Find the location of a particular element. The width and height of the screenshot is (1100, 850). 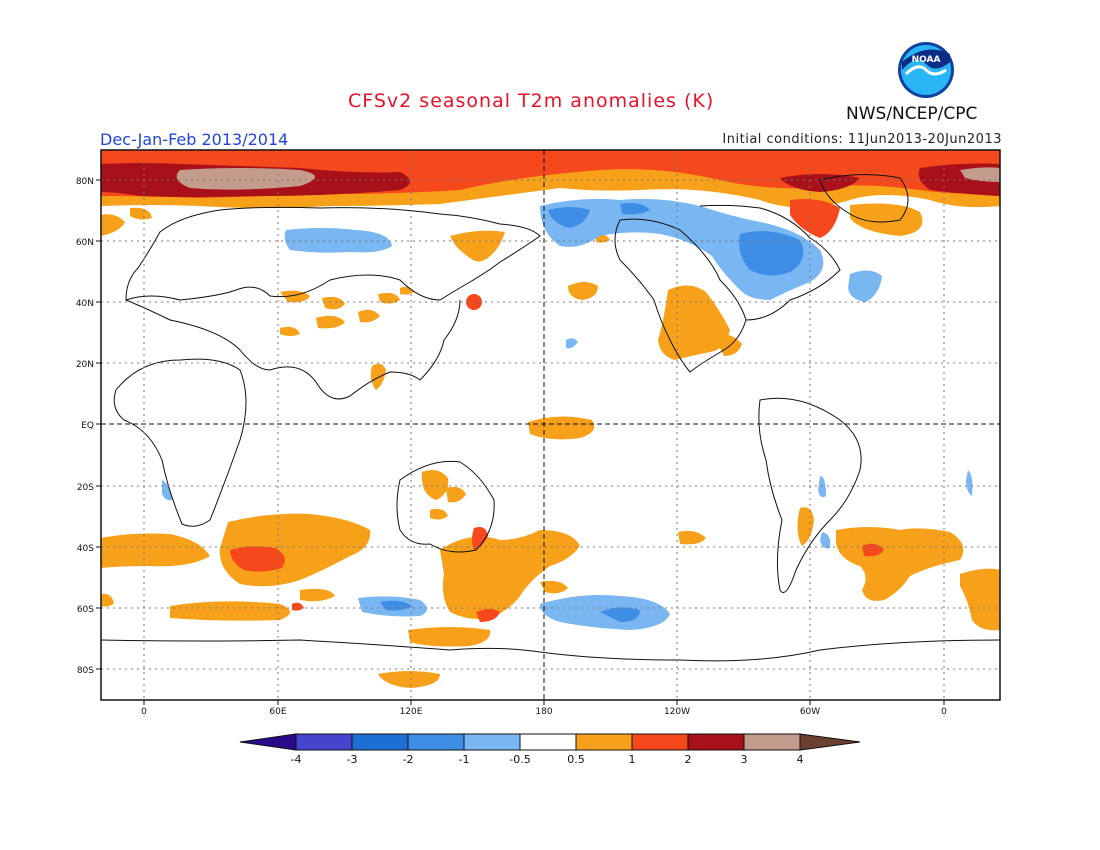

colorbar-label: 0.5 is located at coordinates (576, 759).